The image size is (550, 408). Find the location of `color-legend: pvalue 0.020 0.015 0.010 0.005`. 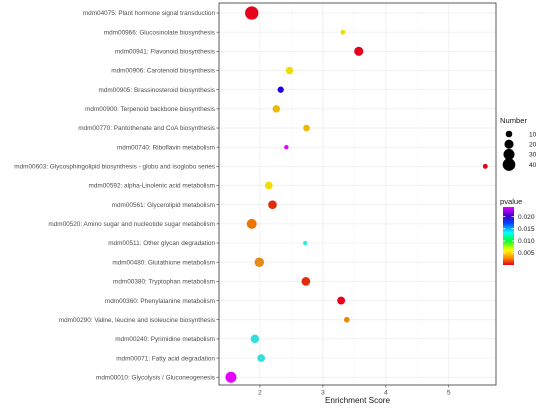

color-legend: pvalue 0.020 0.015 0.010 0.005 is located at coordinates (517, 231).